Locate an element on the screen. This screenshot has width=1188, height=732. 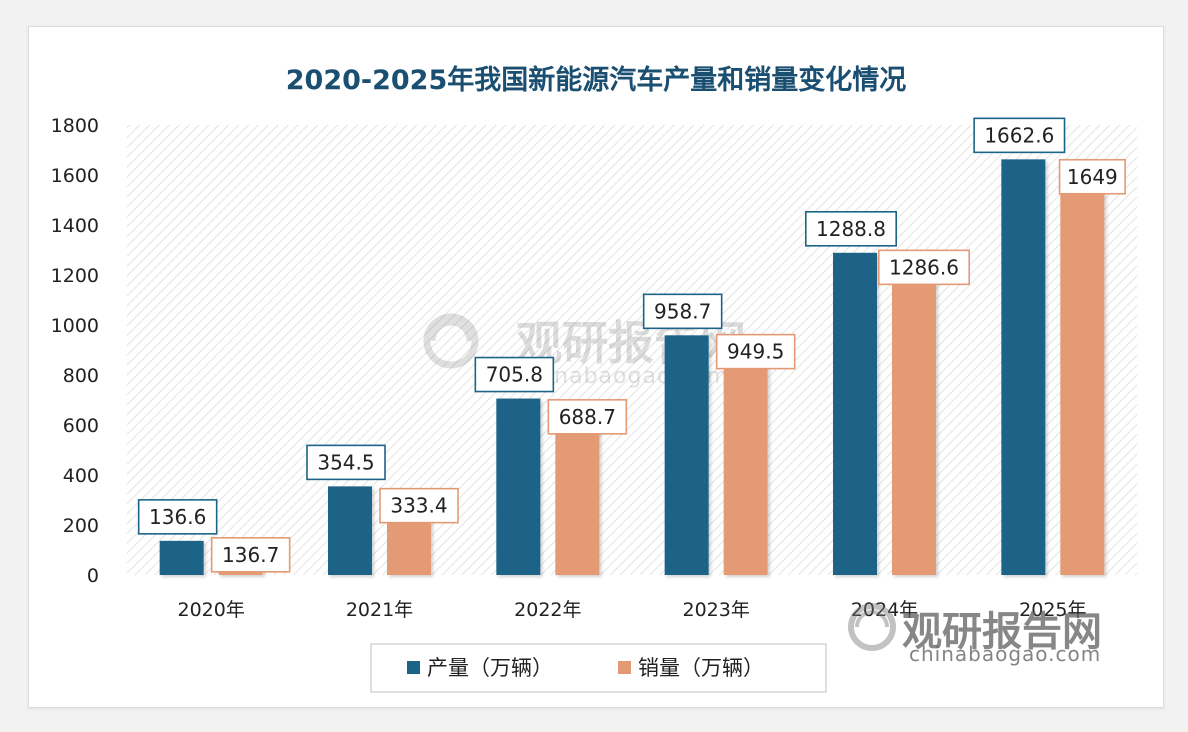
x-tick-label: 2020年 is located at coordinates (210, 610).